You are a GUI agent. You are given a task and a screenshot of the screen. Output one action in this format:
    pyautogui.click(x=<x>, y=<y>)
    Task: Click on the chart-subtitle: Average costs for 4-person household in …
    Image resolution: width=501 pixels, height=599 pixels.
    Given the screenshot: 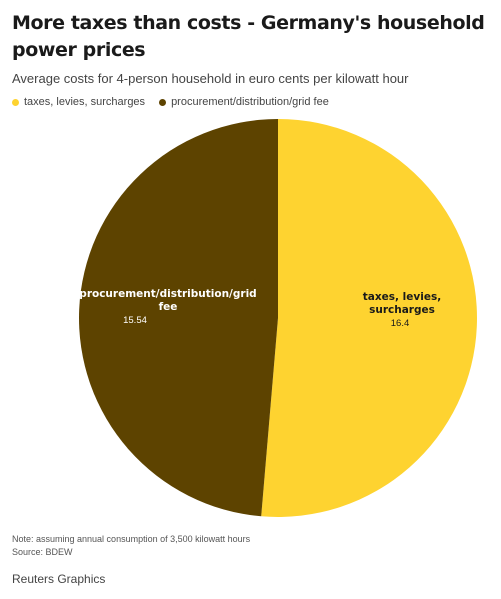 What is the action you would take?
    pyautogui.click(x=210, y=78)
    